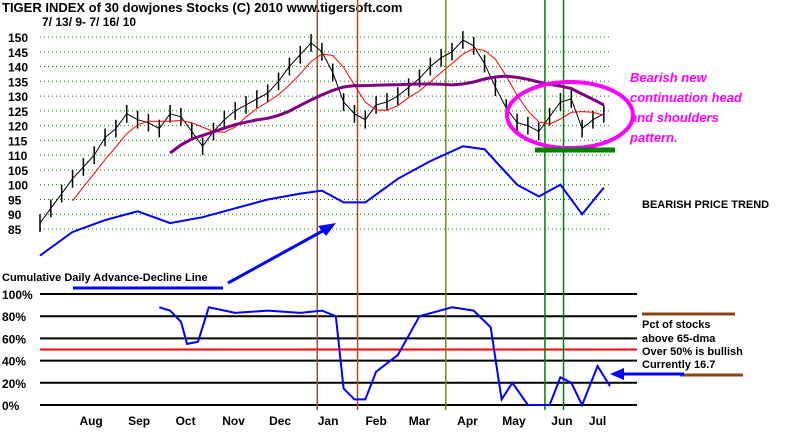 The image size is (800, 433). What do you see at coordinates (105, 278) in the screenshot?
I see `ad-line-label: Cumulative Daily Advance-Decline Line` at bounding box center [105, 278].